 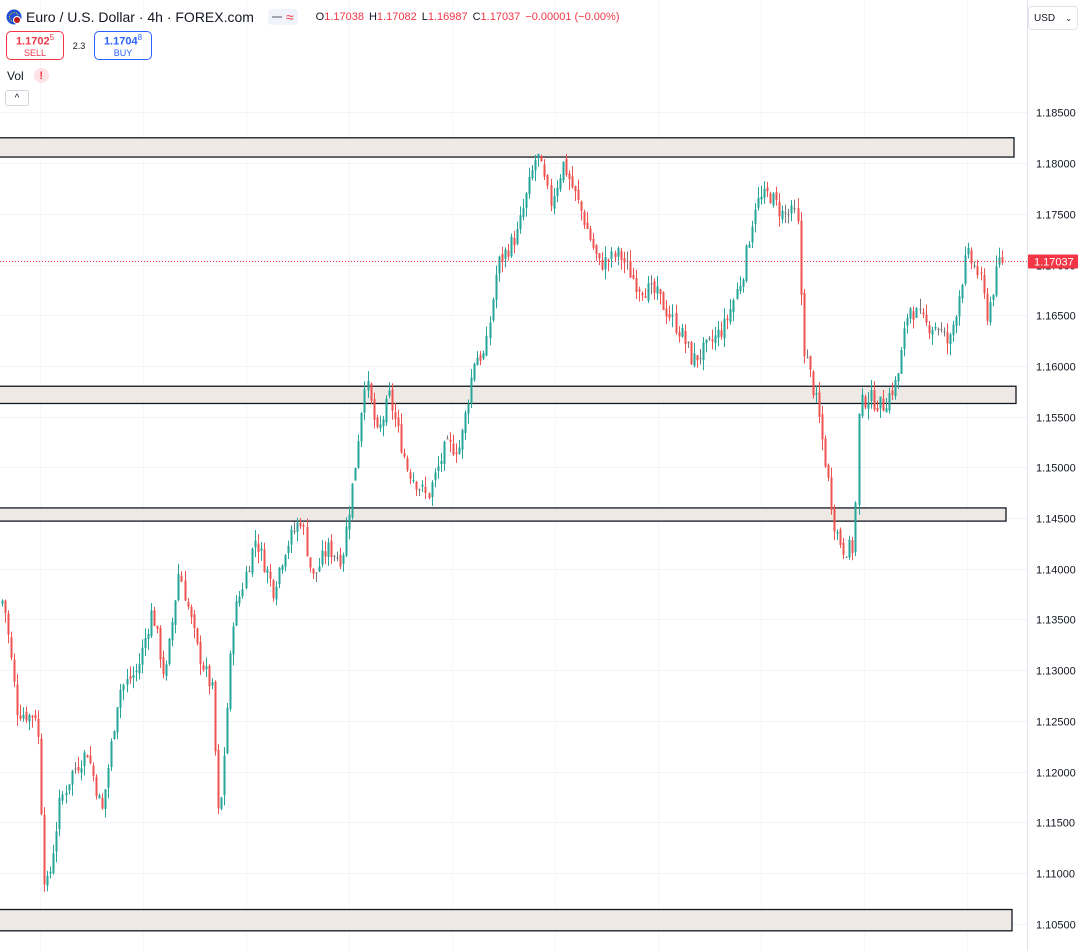 I want to click on y-tick-label: 1.13500, so click(x=1056, y=621).